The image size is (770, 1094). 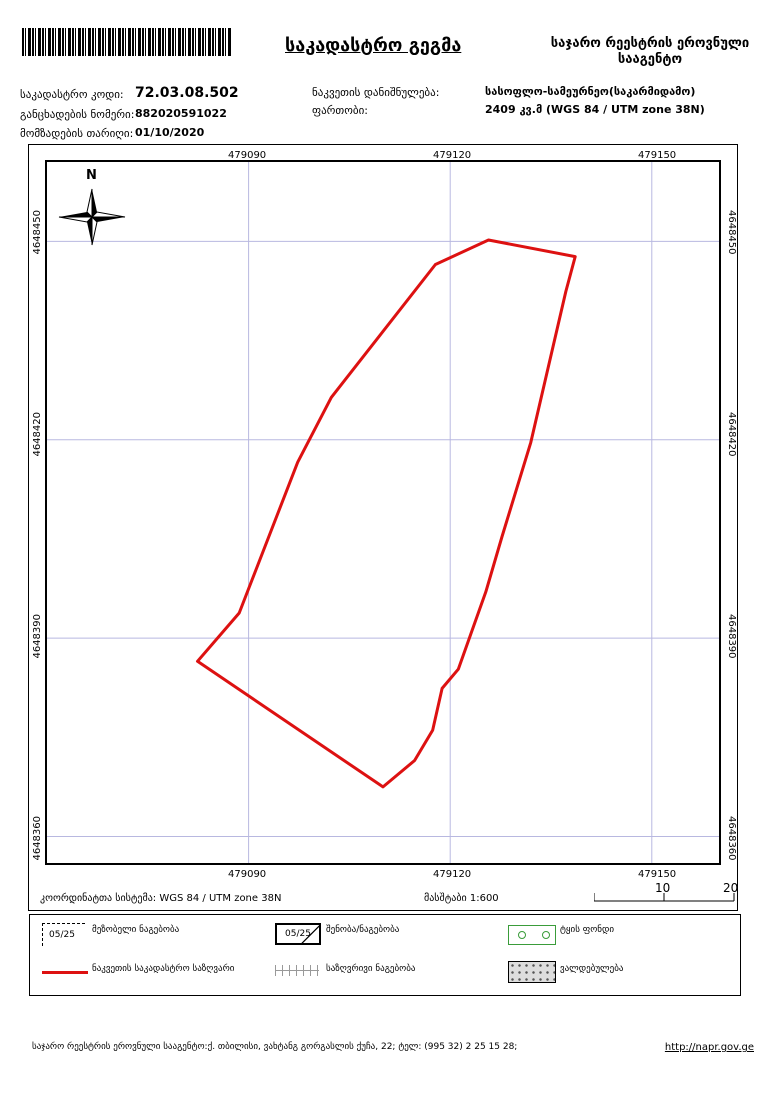 I want to click on application-number-value: 882020591022, so click(x=181, y=113).